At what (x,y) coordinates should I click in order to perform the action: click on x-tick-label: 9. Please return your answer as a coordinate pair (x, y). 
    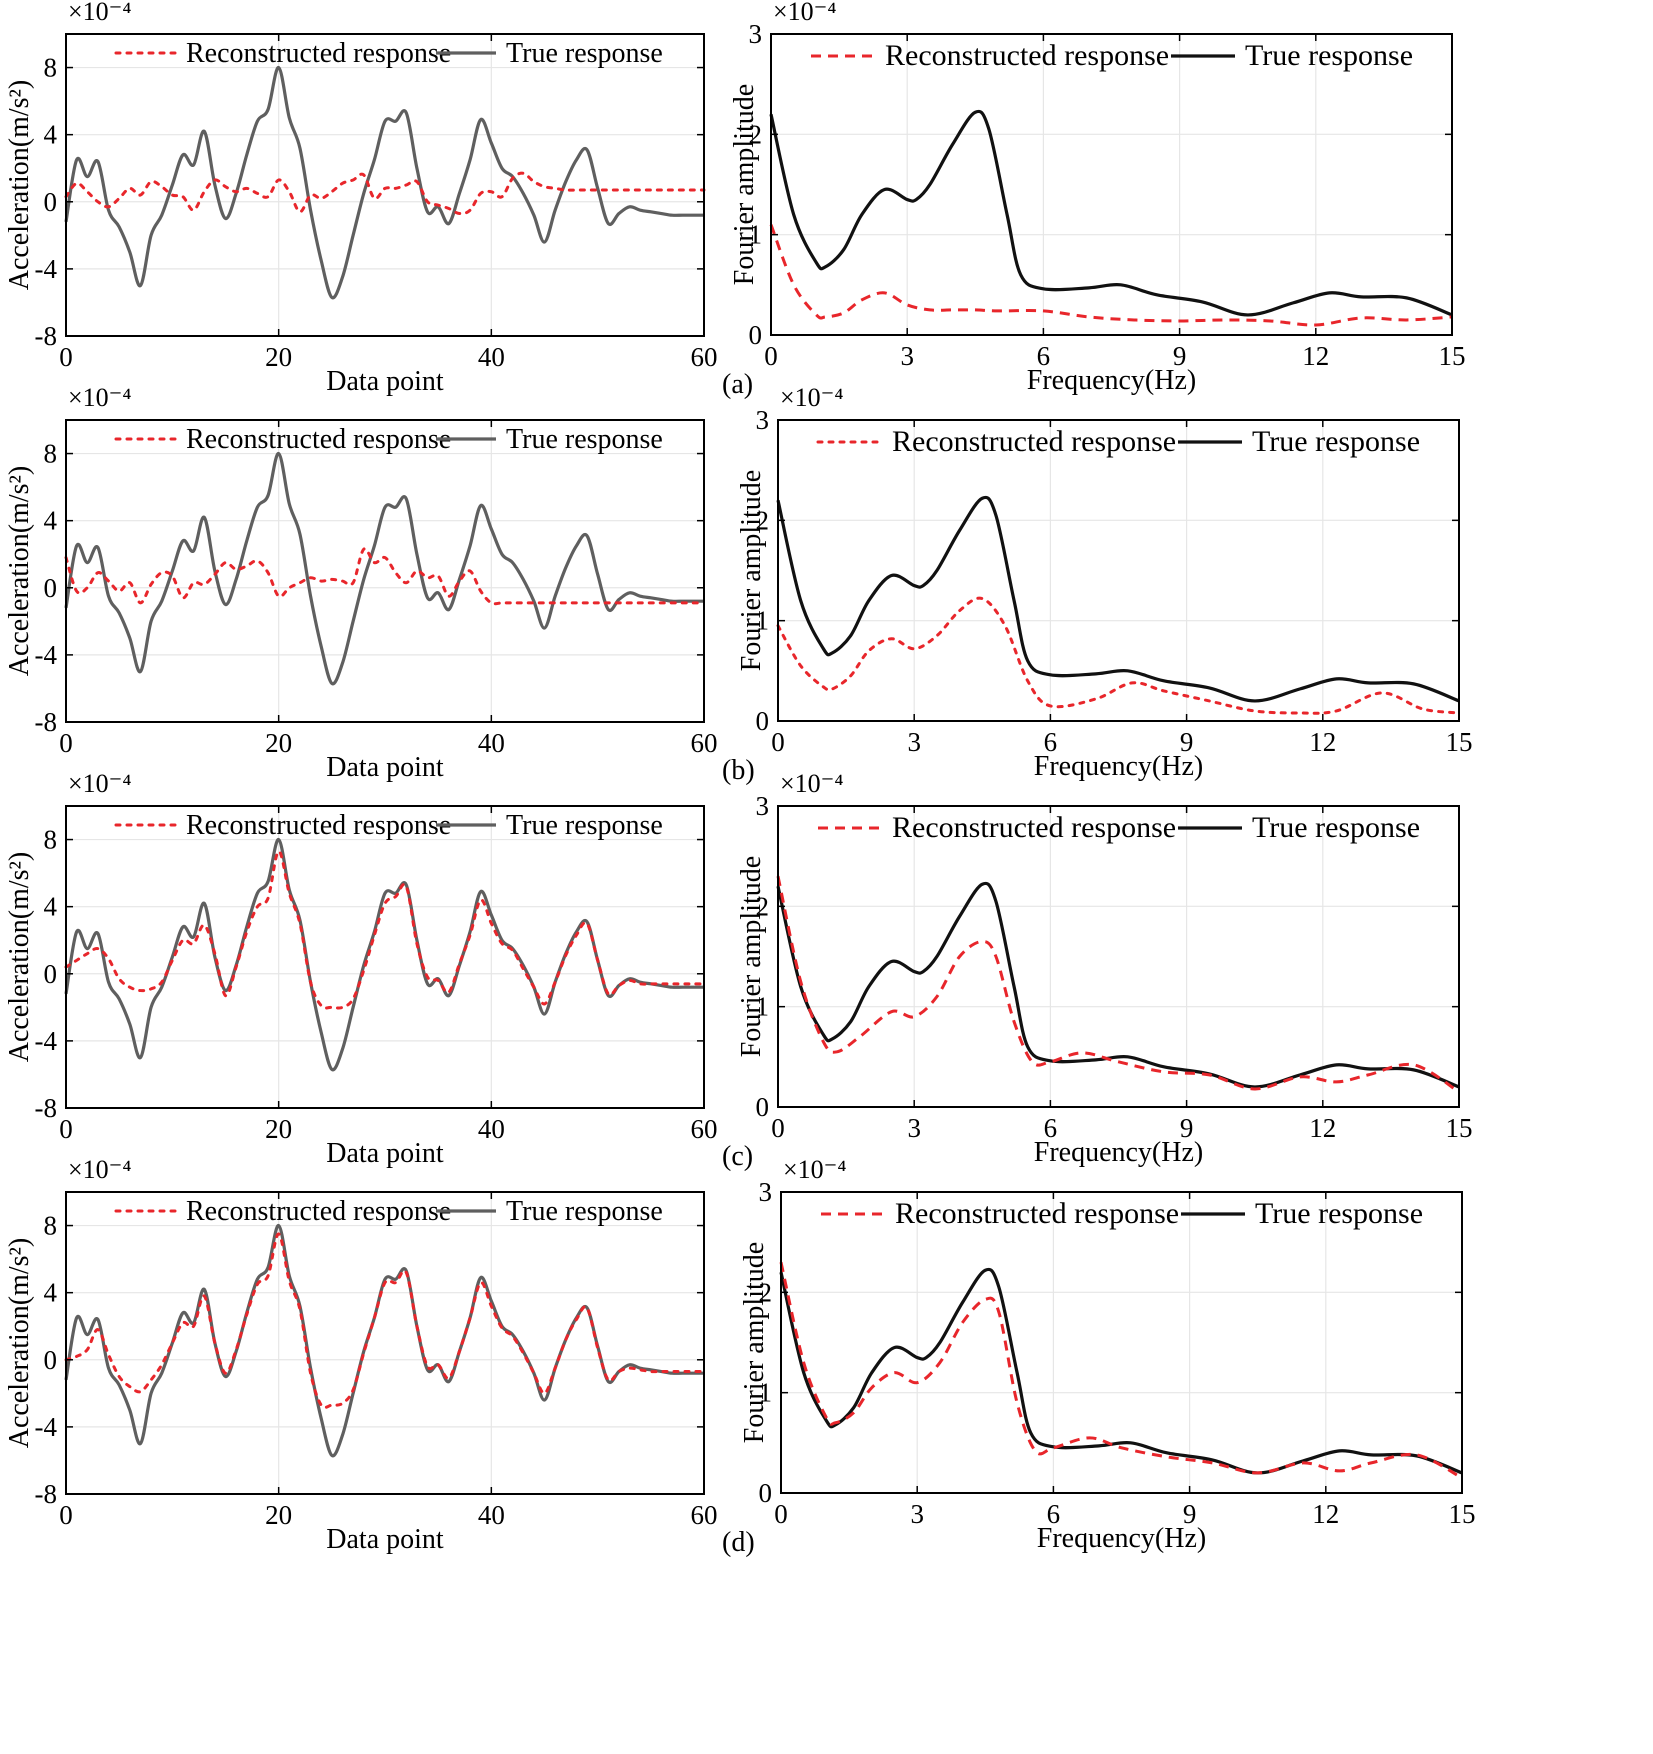
    Looking at the image, I should click on (1187, 742).